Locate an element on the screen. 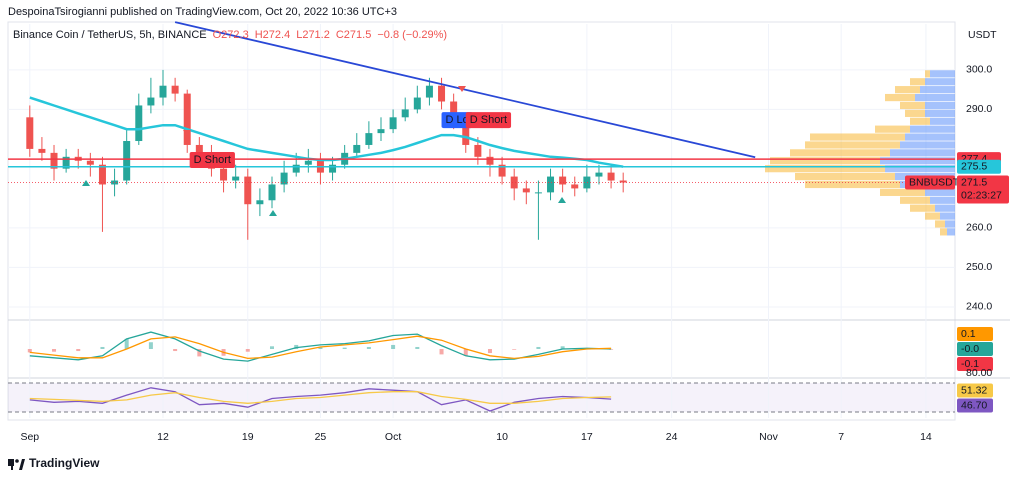 The height and width of the screenshot is (478, 1024). value-badge: 46.70 is located at coordinates (974, 405).